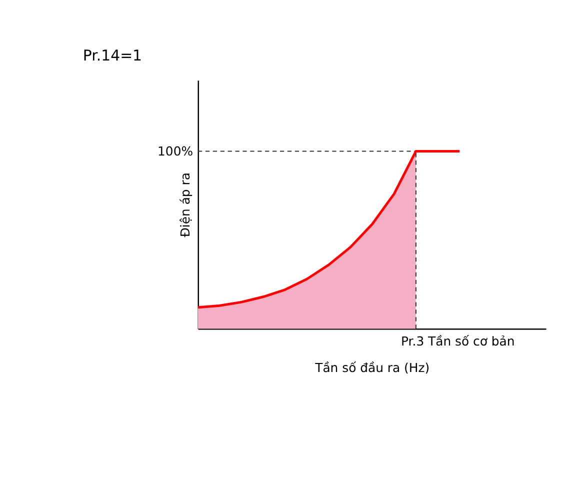 The width and height of the screenshot is (579, 498). Describe the element at coordinates (458, 340) in the screenshot. I see `text: Pr.3 Tần số cơ bản` at that location.